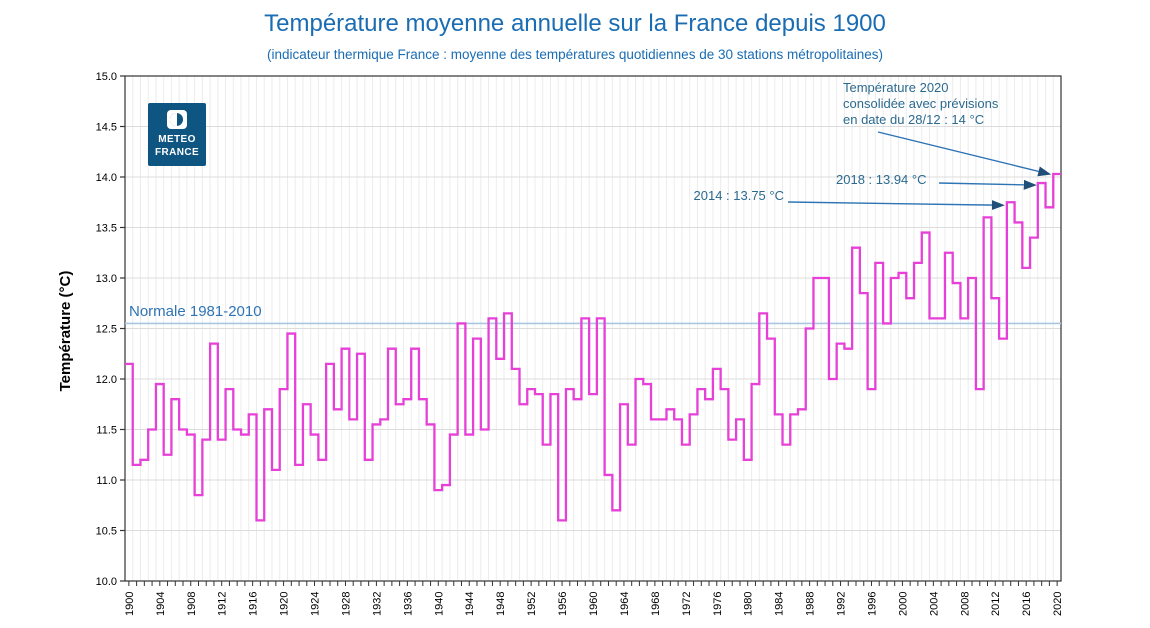  I want to click on svg-text: 1912, so click(223, 604).